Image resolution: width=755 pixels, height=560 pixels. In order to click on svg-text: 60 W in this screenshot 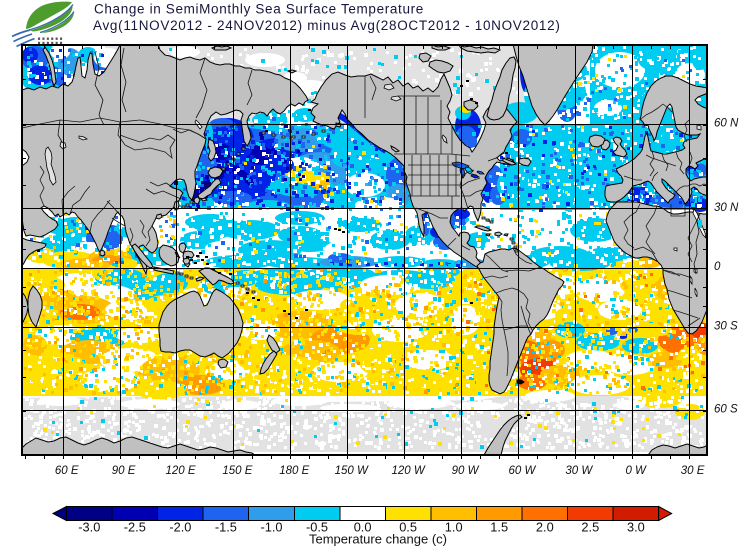, I will do `click(522, 471)`.